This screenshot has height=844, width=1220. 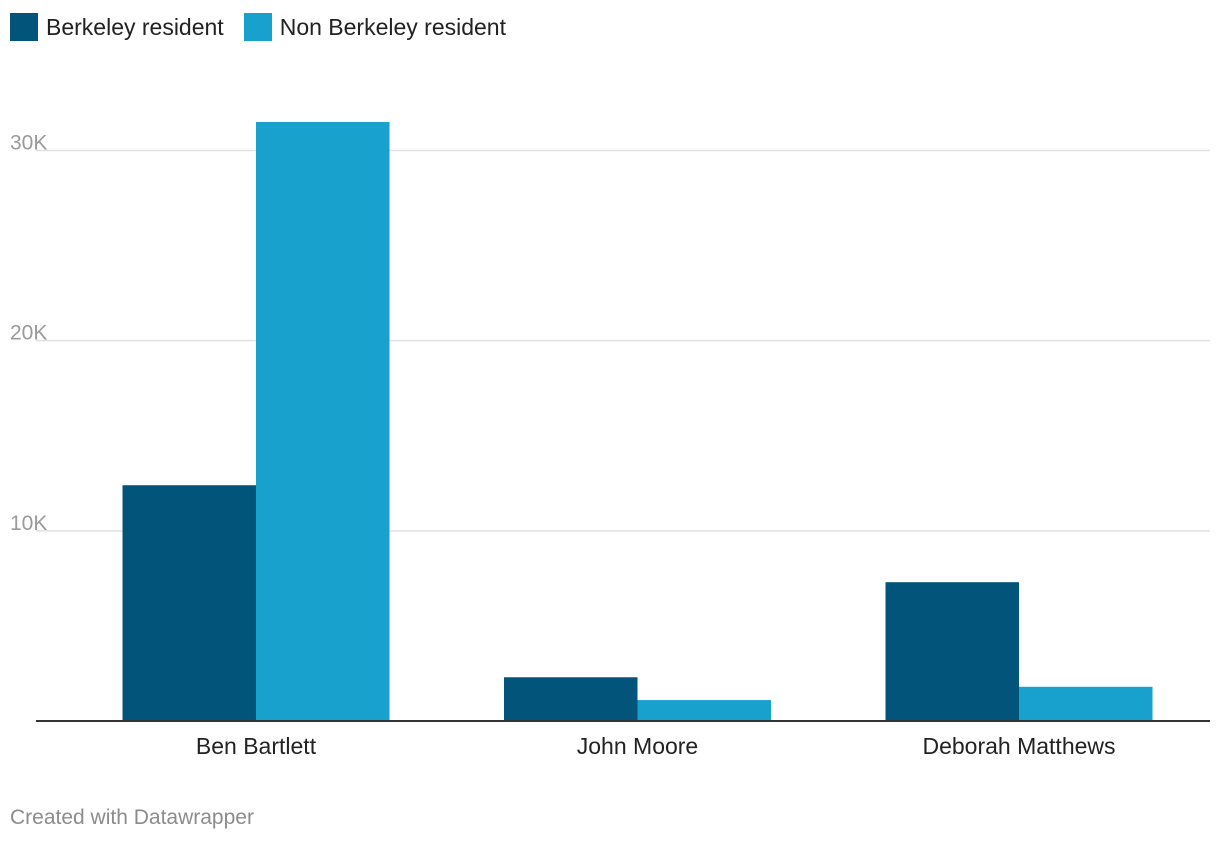 What do you see at coordinates (132, 817) in the screenshot?
I see `footer-credit: Created with Datawrapper` at bounding box center [132, 817].